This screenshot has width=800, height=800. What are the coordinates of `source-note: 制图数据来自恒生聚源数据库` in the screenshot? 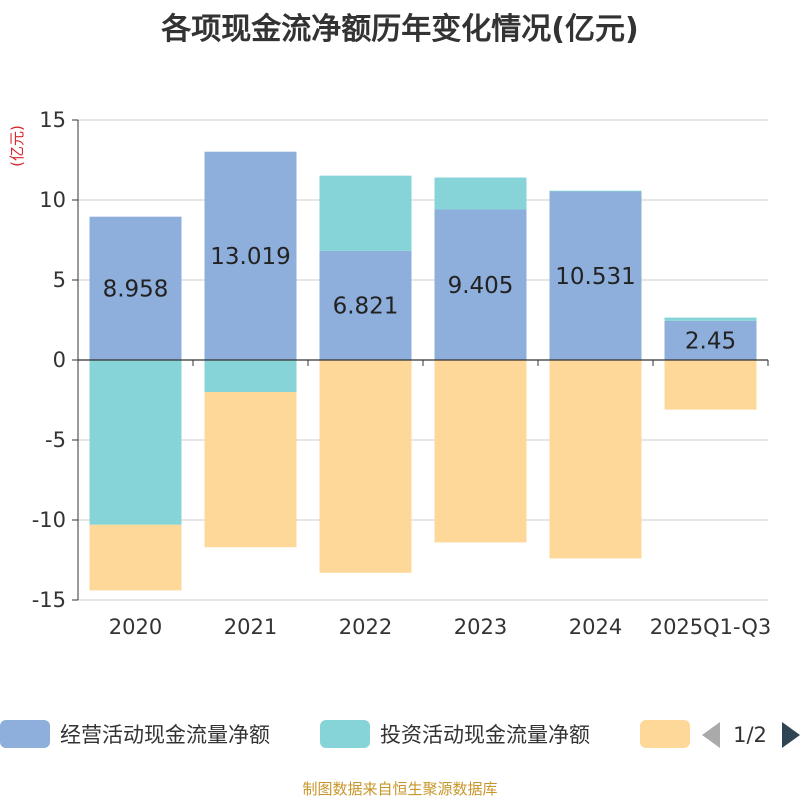 It's located at (400, 789).